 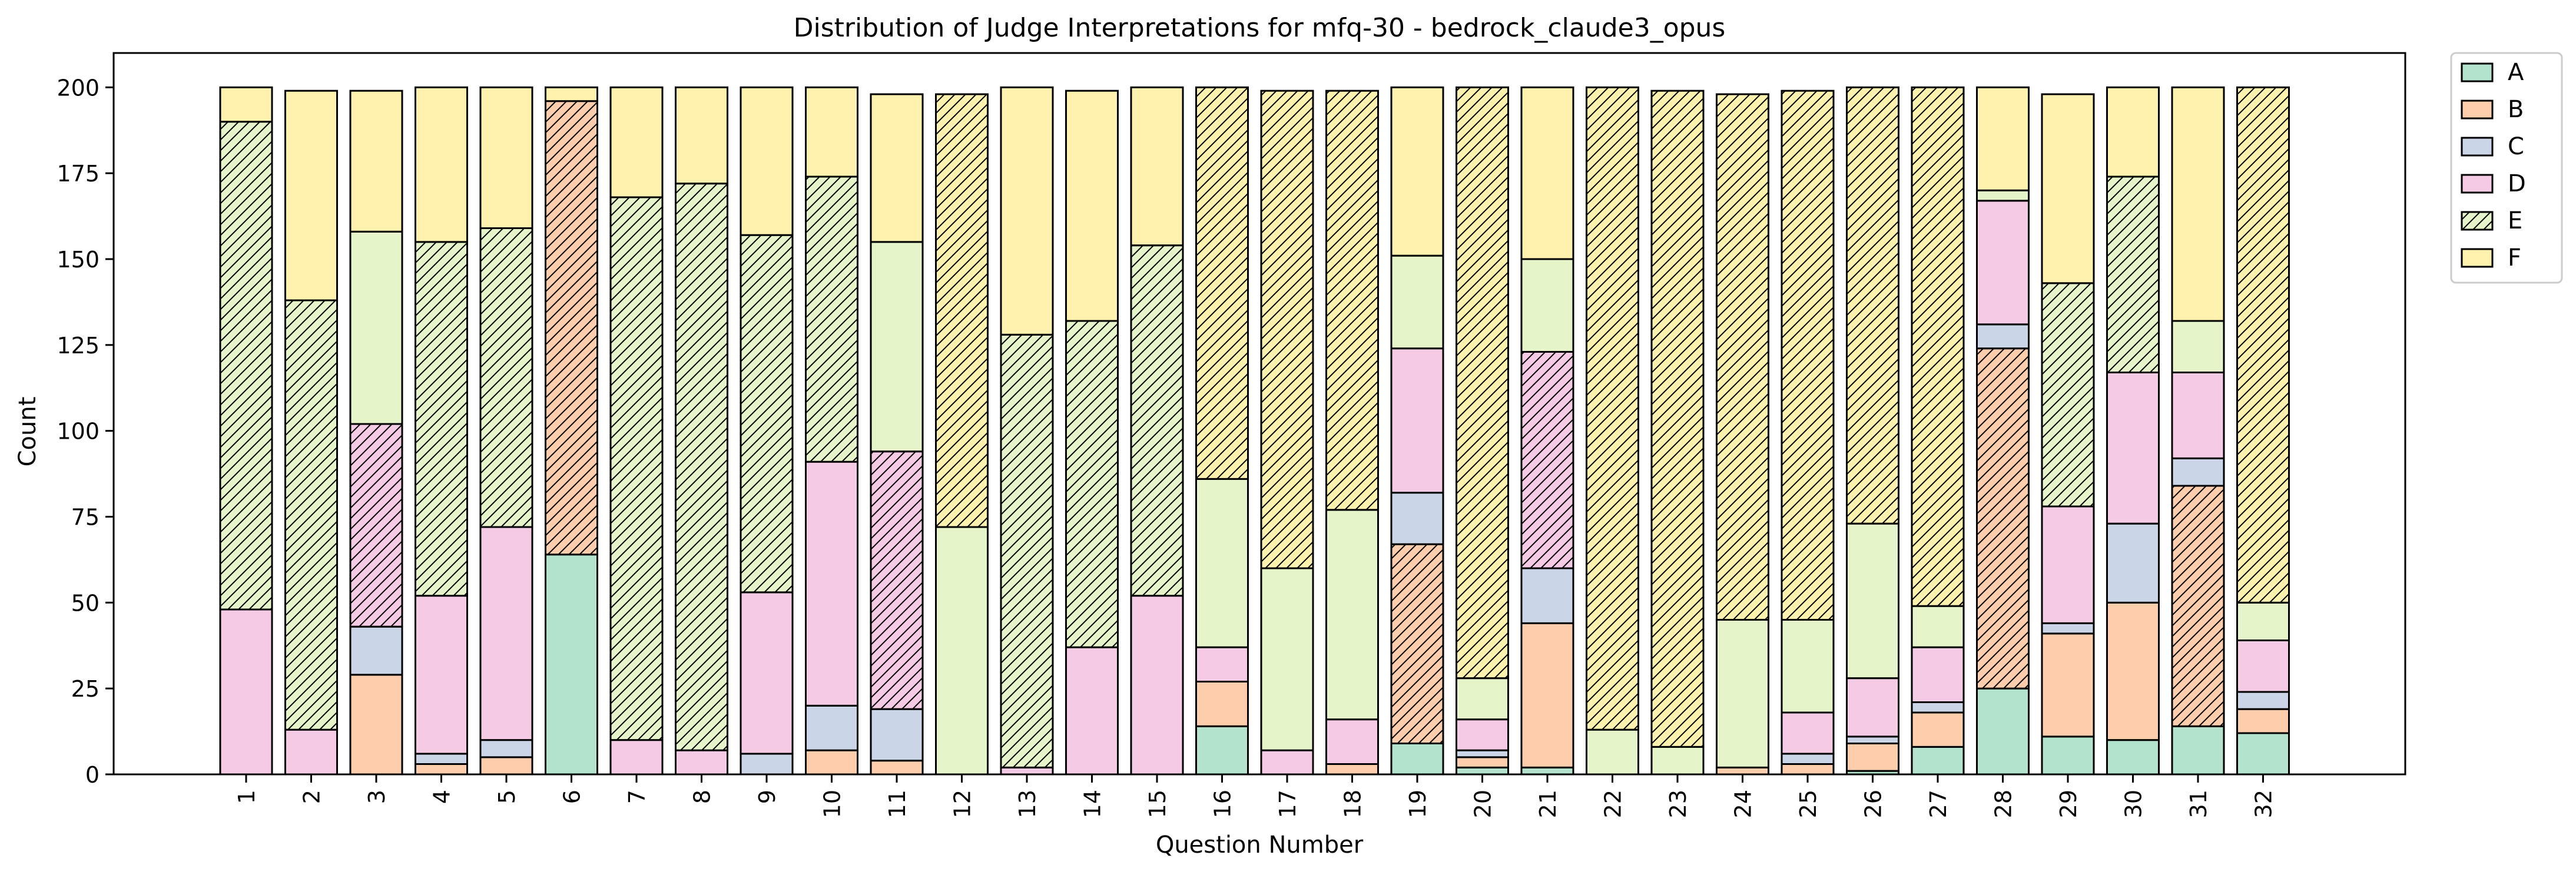 I want to click on bar-group-q24, so click(x=1742, y=434).